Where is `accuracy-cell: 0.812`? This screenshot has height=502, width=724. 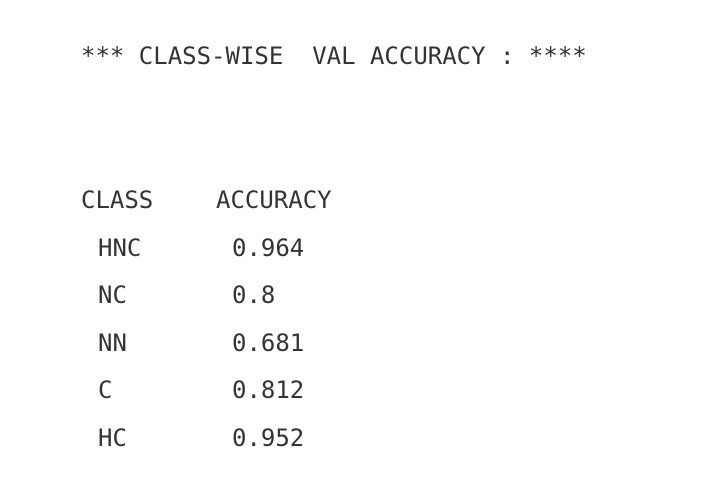
accuracy-cell: 0.812 is located at coordinates (268, 390).